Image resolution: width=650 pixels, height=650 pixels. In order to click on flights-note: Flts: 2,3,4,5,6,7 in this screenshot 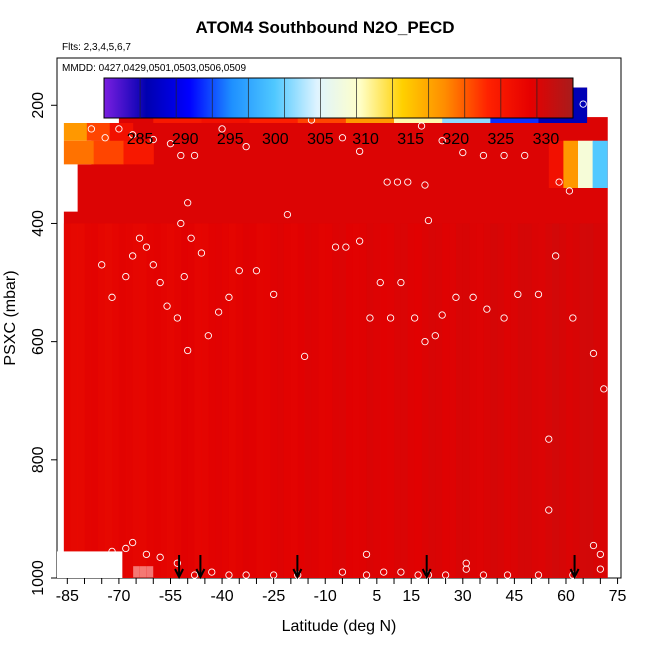, I will do `click(96, 47)`.